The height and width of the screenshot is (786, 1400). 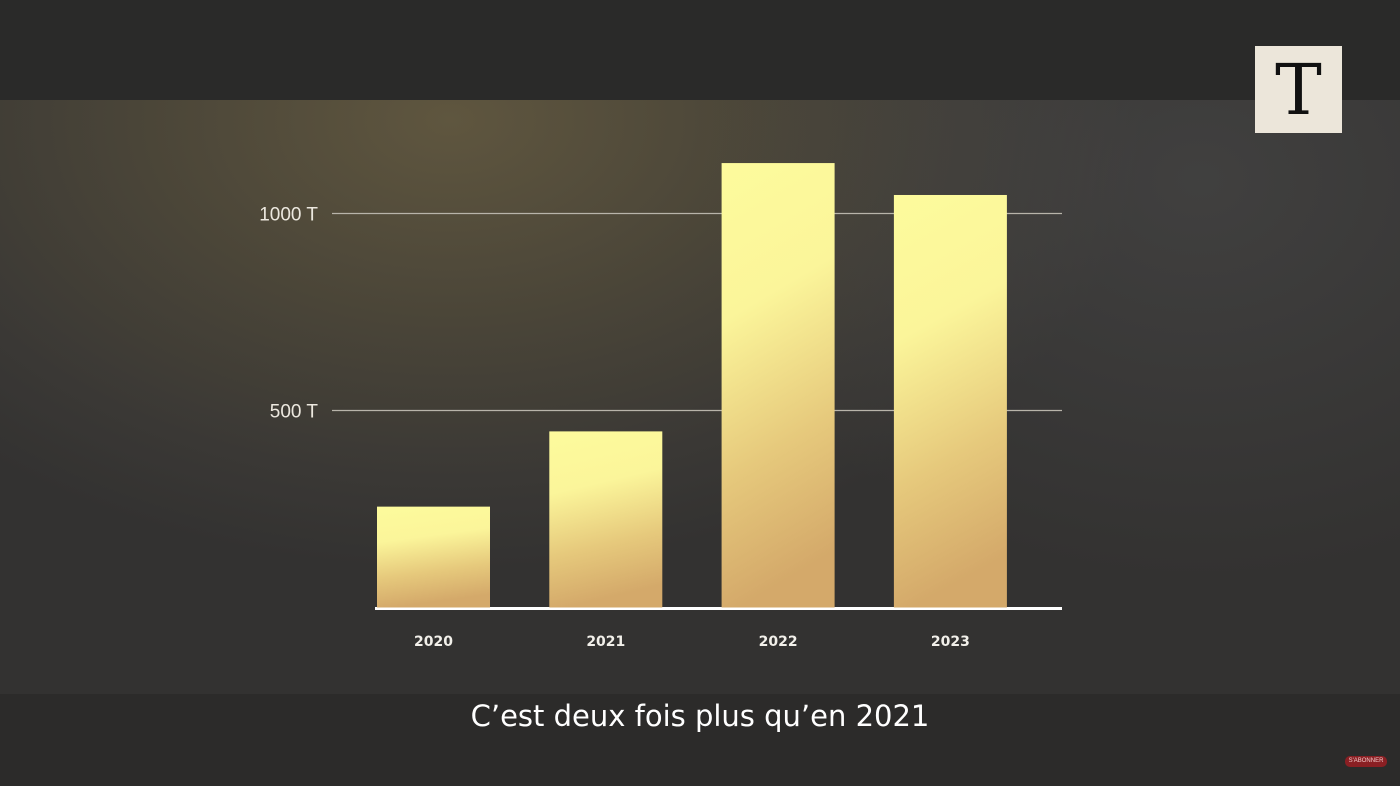 I want to click on x-tick-label: 2022, so click(x=778, y=642).